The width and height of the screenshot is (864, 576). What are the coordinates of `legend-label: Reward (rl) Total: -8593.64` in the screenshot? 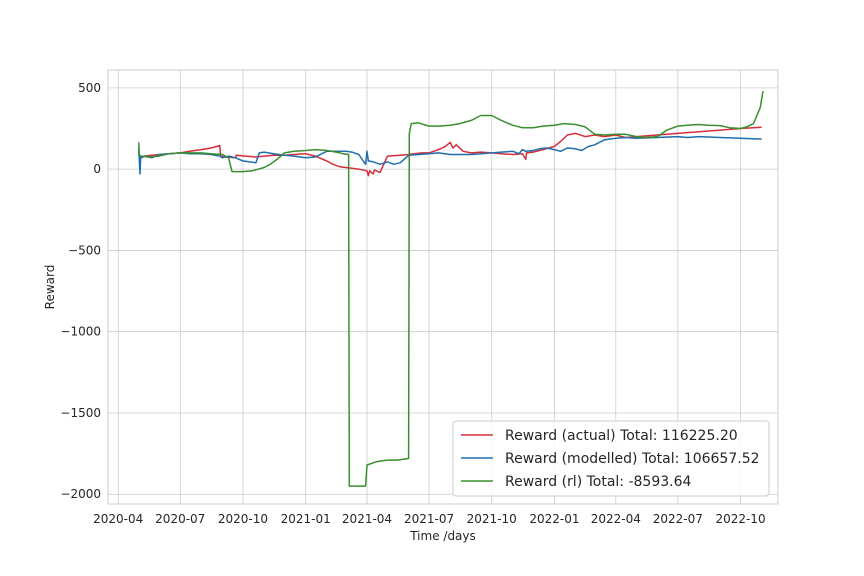 It's located at (598, 482).